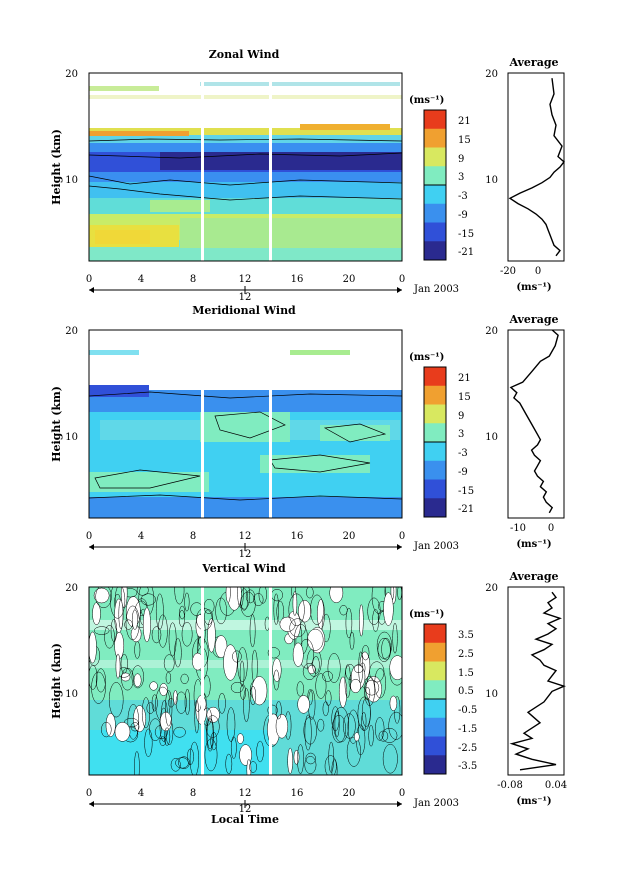  What do you see at coordinates (402, 793) in the screenshot?
I see `vertical-xtick-end: 0` at bounding box center [402, 793].